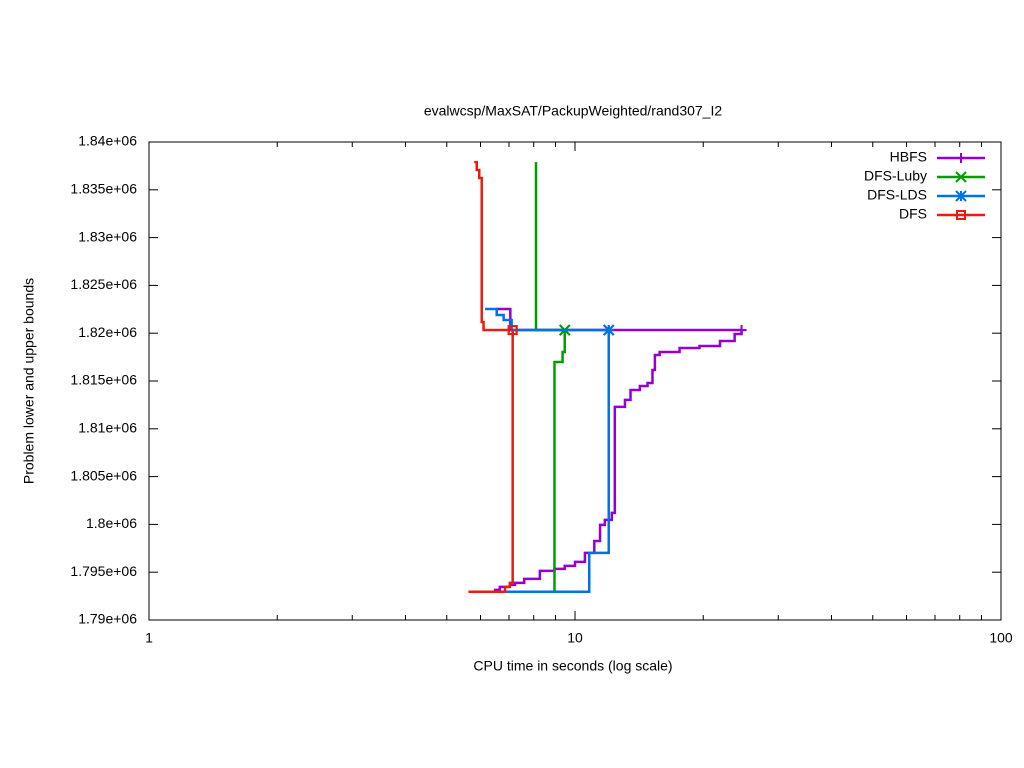 The height and width of the screenshot is (768, 1024). What do you see at coordinates (572, 666) in the screenshot?
I see `x-axis-label: CPU time in seconds (log scale)` at bounding box center [572, 666].